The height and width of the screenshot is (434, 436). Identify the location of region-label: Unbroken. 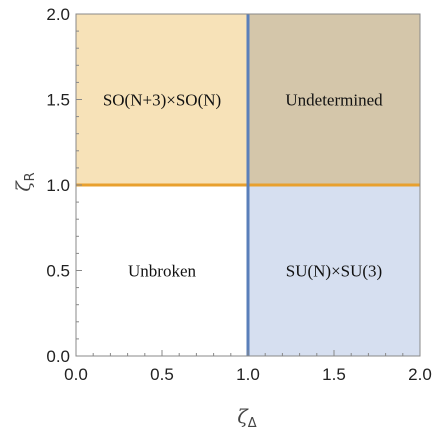
(162, 271).